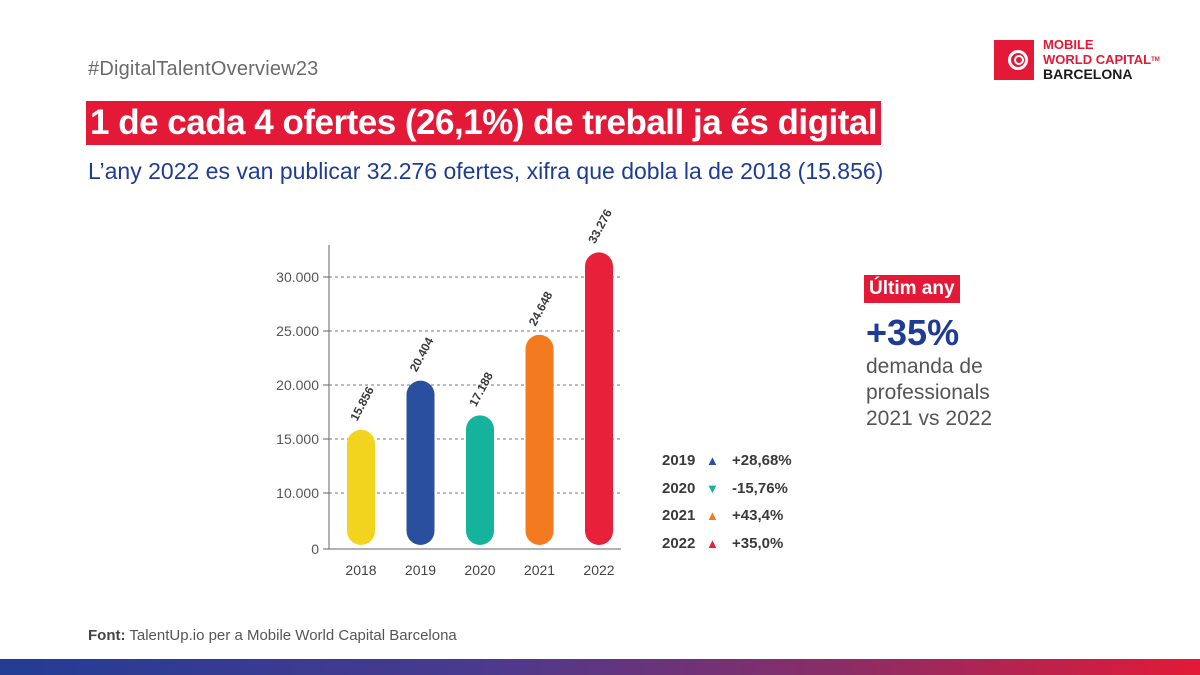  I want to click on hashtag: #DigitalTalentOverview23, so click(203, 69).